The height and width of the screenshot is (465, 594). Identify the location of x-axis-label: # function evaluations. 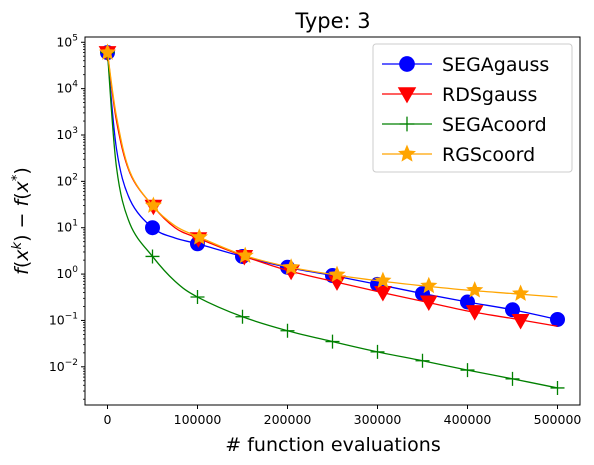
(332, 445).